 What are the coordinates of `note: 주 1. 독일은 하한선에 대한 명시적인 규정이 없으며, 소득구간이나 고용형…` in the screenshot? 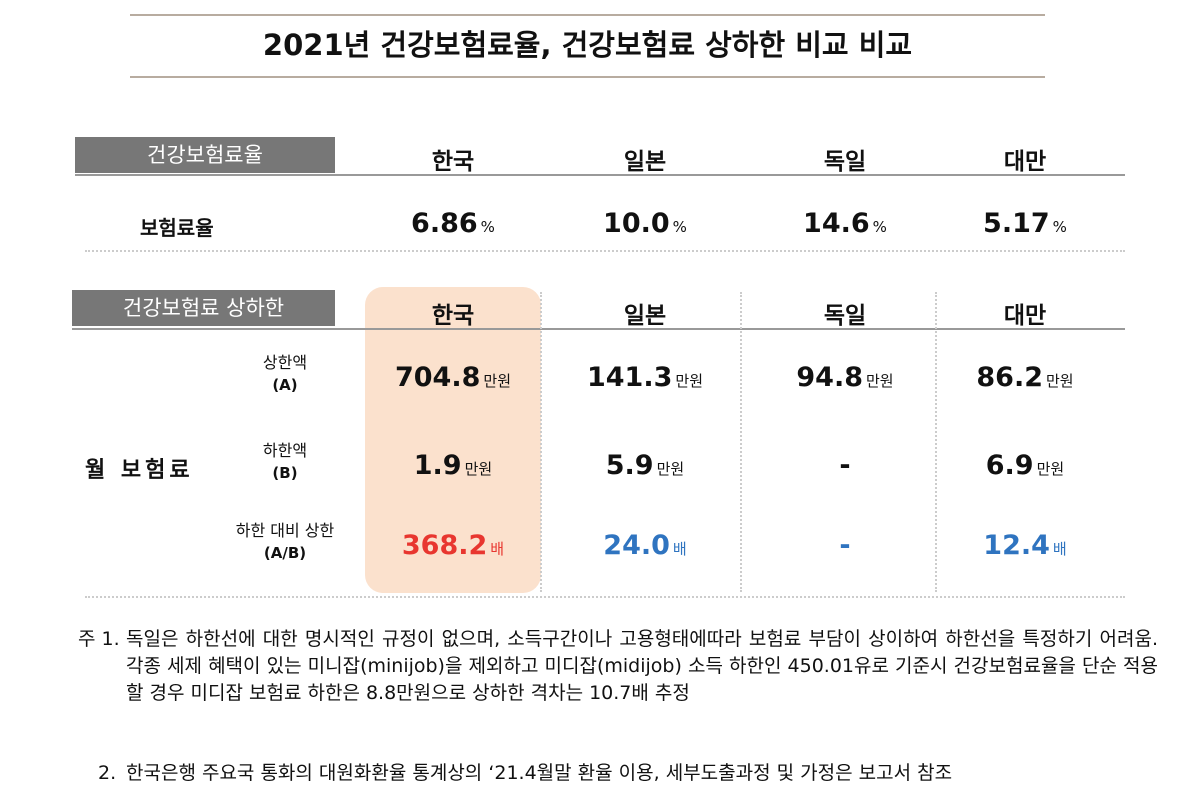 It's located at (618, 666).